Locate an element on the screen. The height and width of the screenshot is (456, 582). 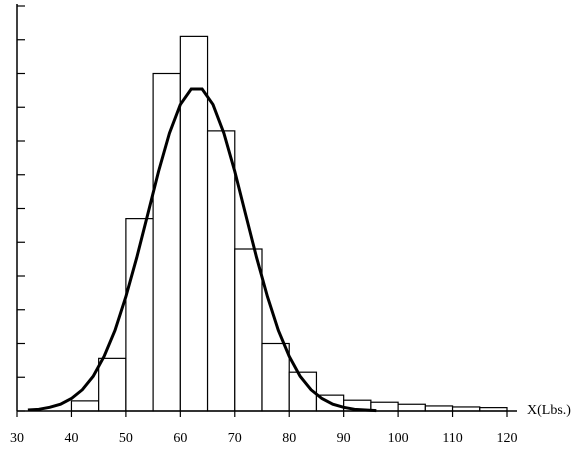
x-tick-label: 60 is located at coordinates (180, 438).